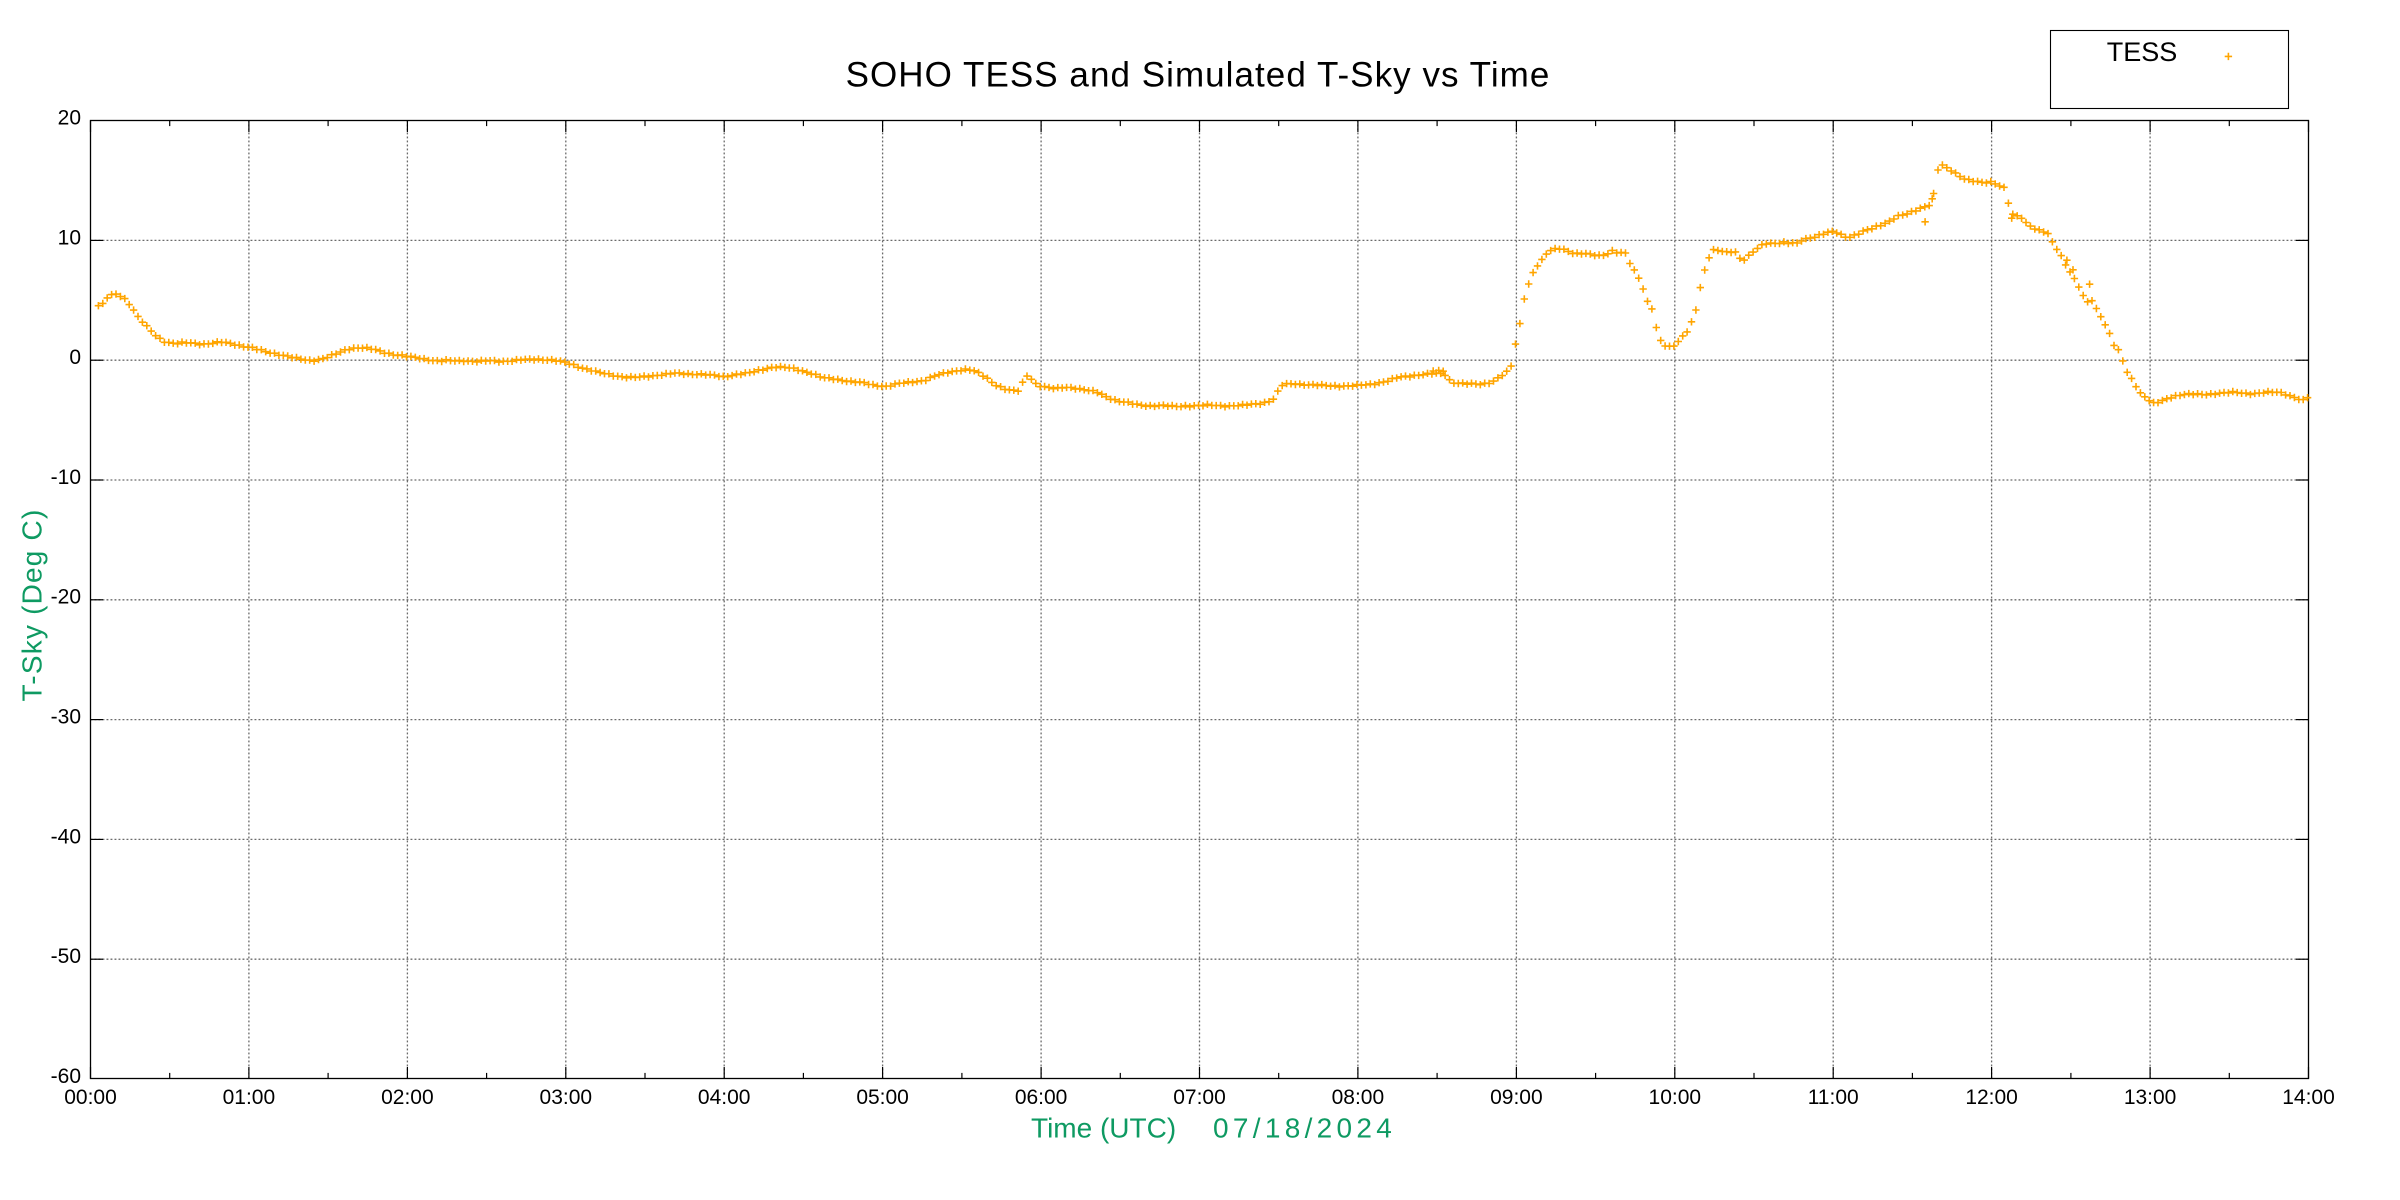 The height and width of the screenshot is (1200, 2400). What do you see at coordinates (66, 717) in the screenshot?
I see `svg-text: -30` at bounding box center [66, 717].